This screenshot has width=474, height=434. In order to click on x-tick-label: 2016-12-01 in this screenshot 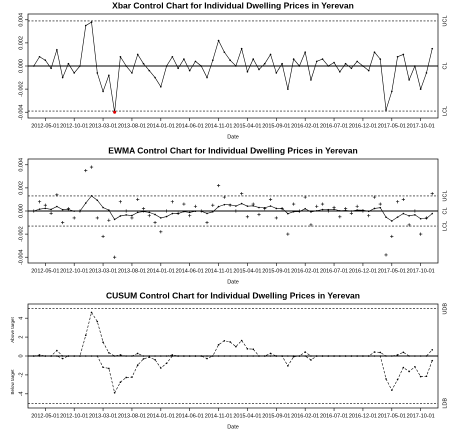, I will do `click(363, 271)`.